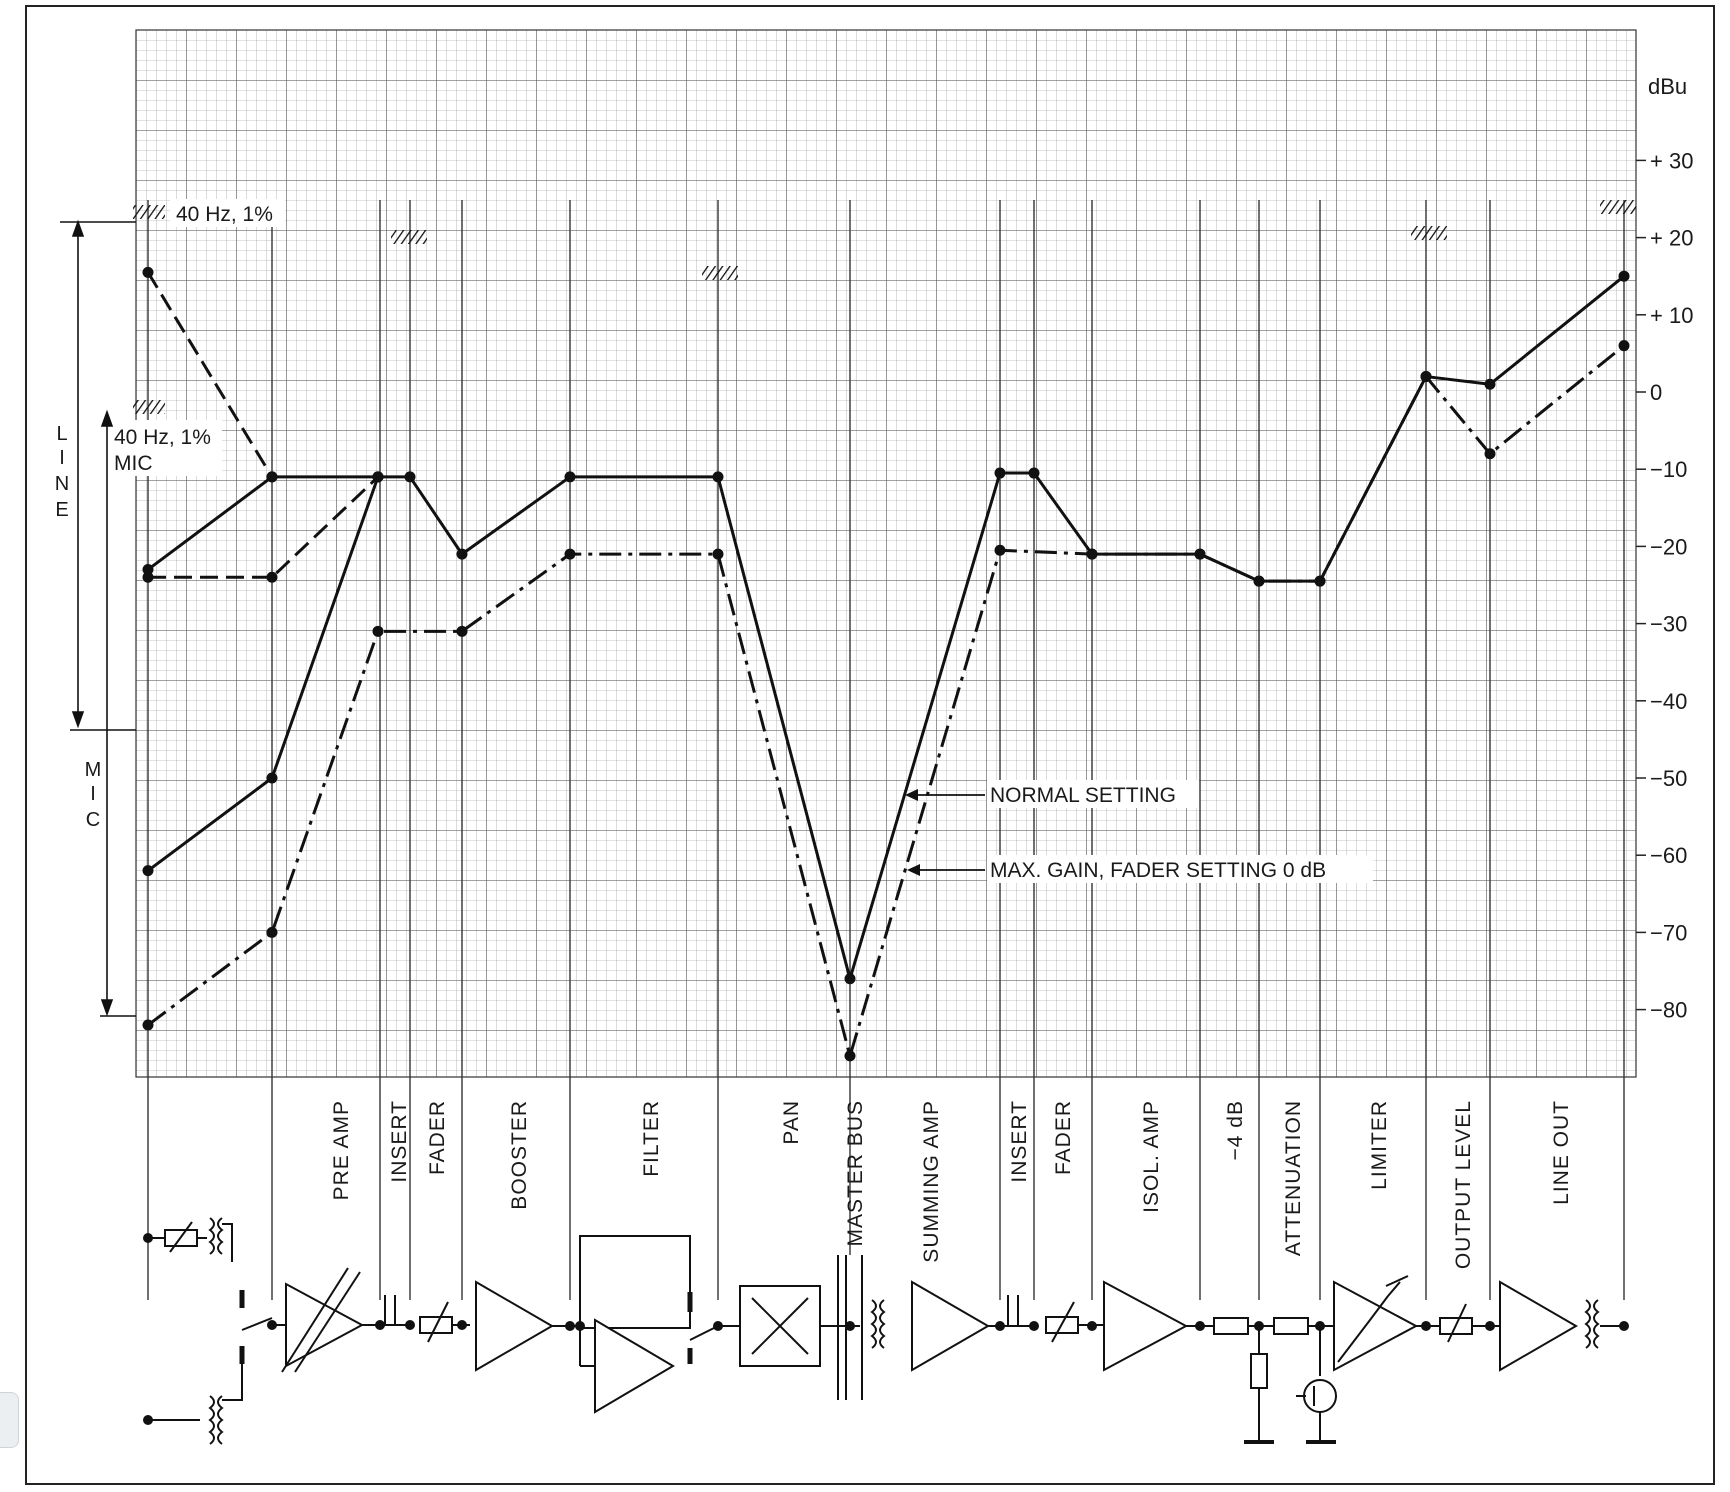  Describe the element at coordinates (1291, 1326) in the screenshot. I see `attenuation-resistor` at that location.